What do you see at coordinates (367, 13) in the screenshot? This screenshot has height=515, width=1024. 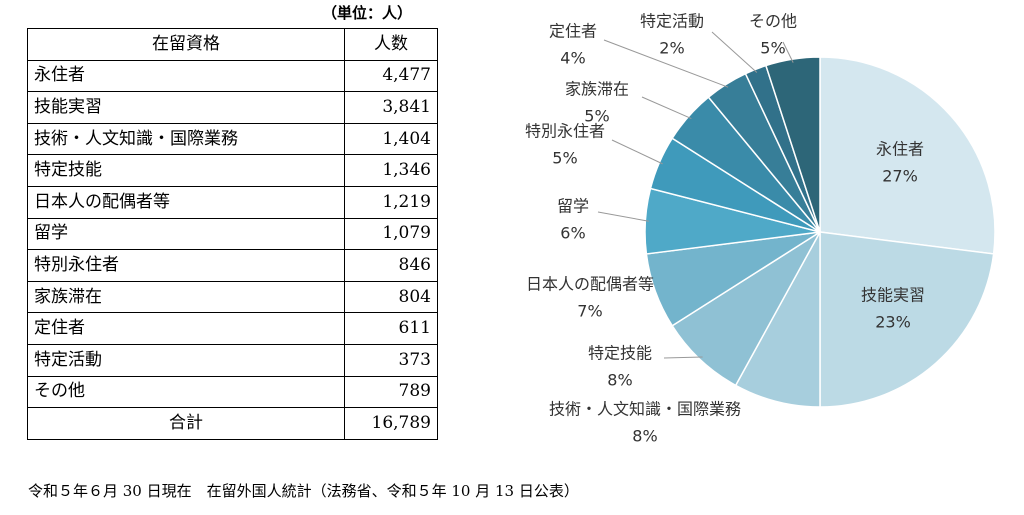 I see `unit-note: （単位：人）` at bounding box center [367, 13].